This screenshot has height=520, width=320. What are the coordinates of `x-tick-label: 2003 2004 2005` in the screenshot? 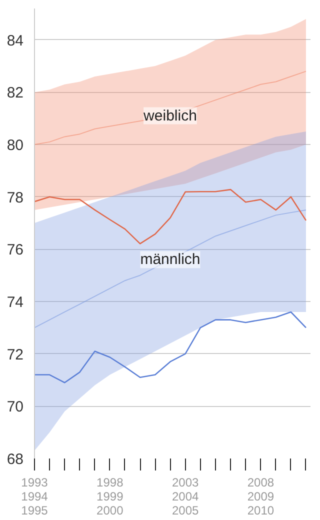 It's located at (185, 497).